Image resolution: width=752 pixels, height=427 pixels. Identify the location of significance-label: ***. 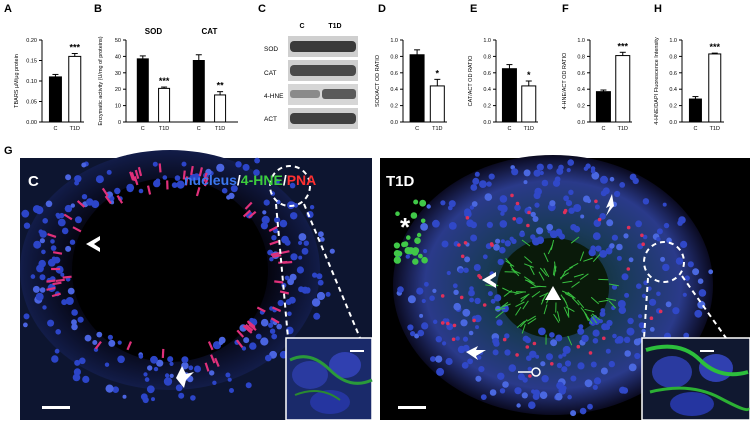
(715, 47).